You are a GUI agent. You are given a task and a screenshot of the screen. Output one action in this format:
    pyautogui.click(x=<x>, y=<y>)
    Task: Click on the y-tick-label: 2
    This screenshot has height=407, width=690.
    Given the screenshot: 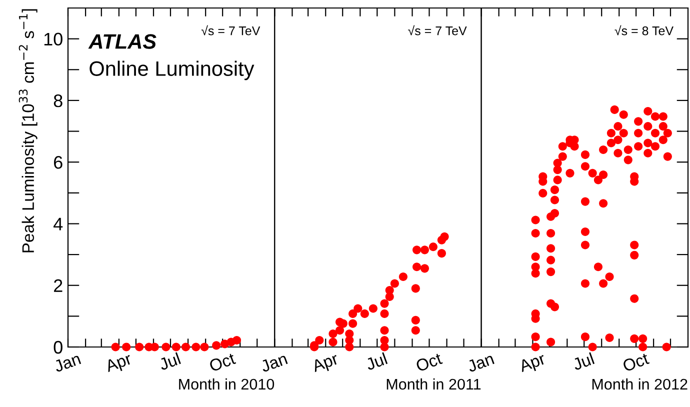 What is the action you would take?
    pyautogui.click(x=58, y=285)
    